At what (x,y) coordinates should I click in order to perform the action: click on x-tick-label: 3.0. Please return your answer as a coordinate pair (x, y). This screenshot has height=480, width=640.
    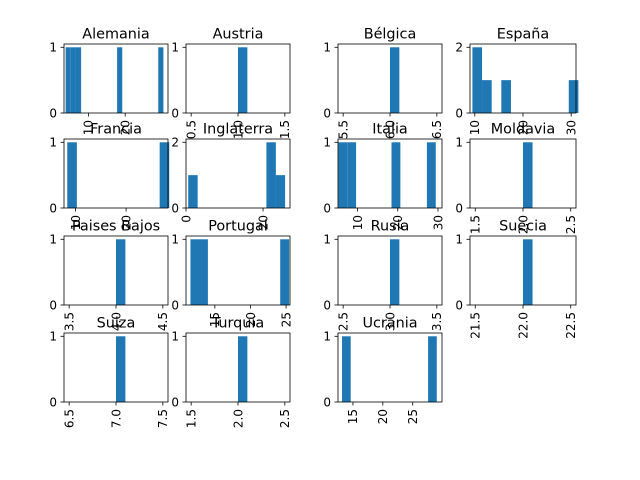
    Looking at the image, I should click on (390, 321).